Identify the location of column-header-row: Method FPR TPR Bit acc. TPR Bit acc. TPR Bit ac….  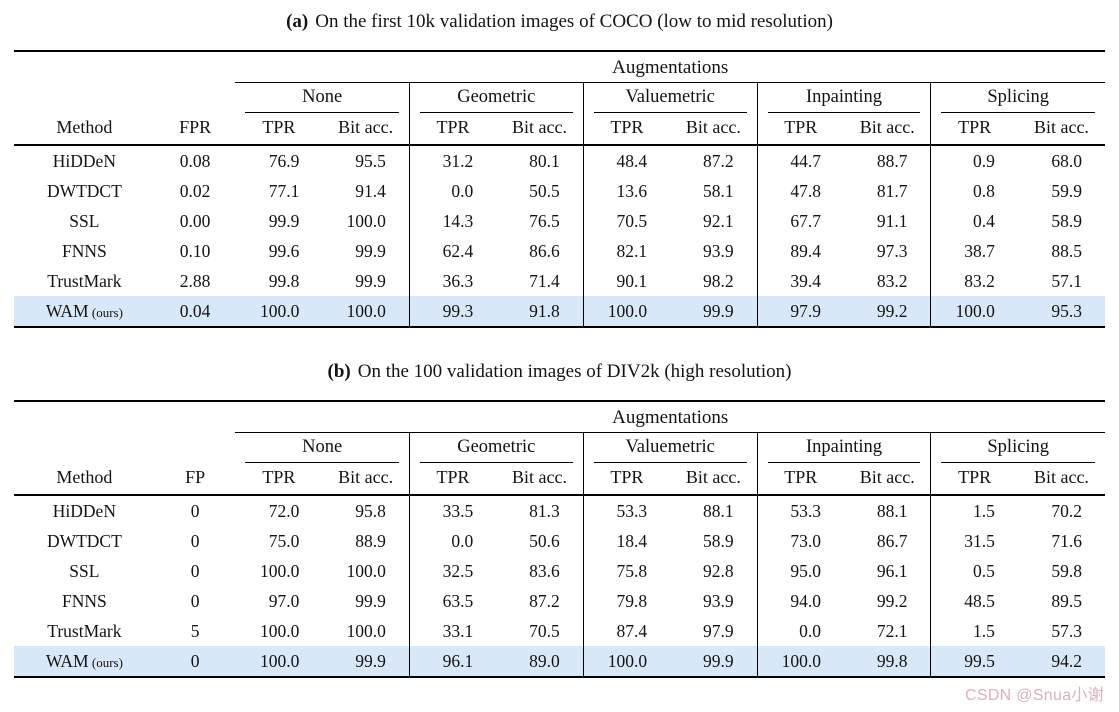
(559, 129).